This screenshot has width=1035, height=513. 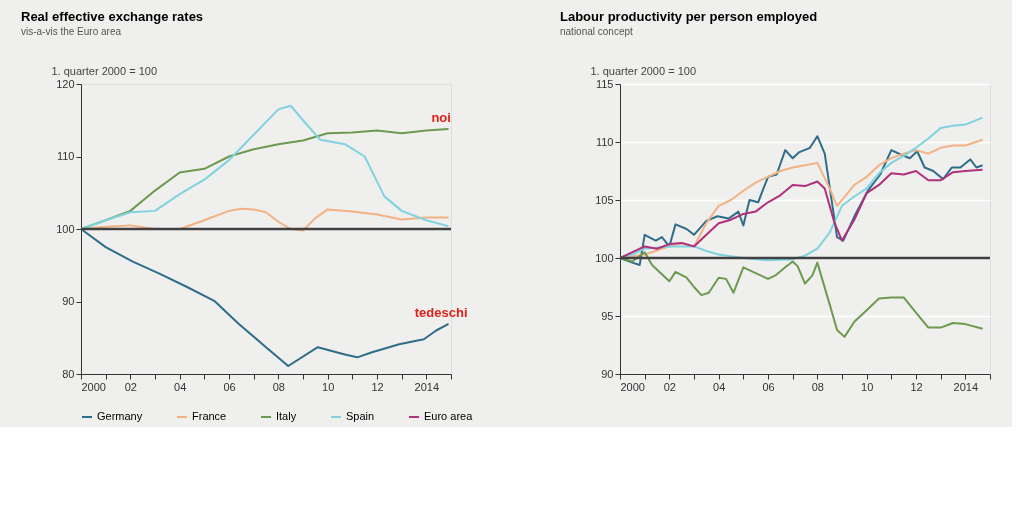 I want to click on legend-label: Euro area, so click(x=449, y=416).